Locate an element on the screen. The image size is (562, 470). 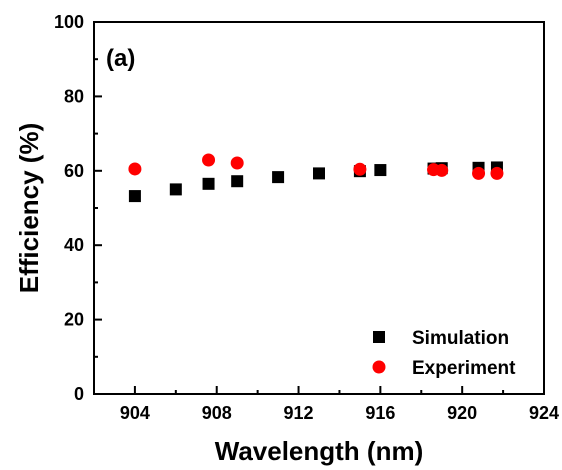
x-tick-label: 912 is located at coordinates (299, 413).